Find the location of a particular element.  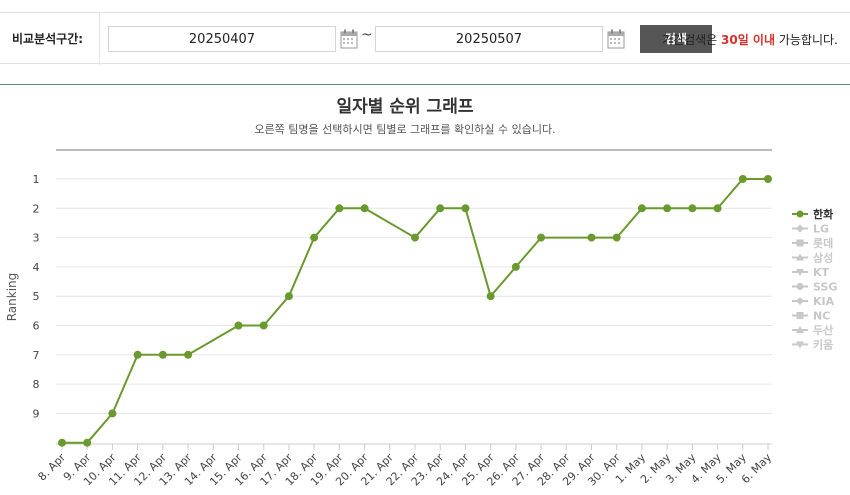

legend-item-label: 삼성 is located at coordinates (823, 258).